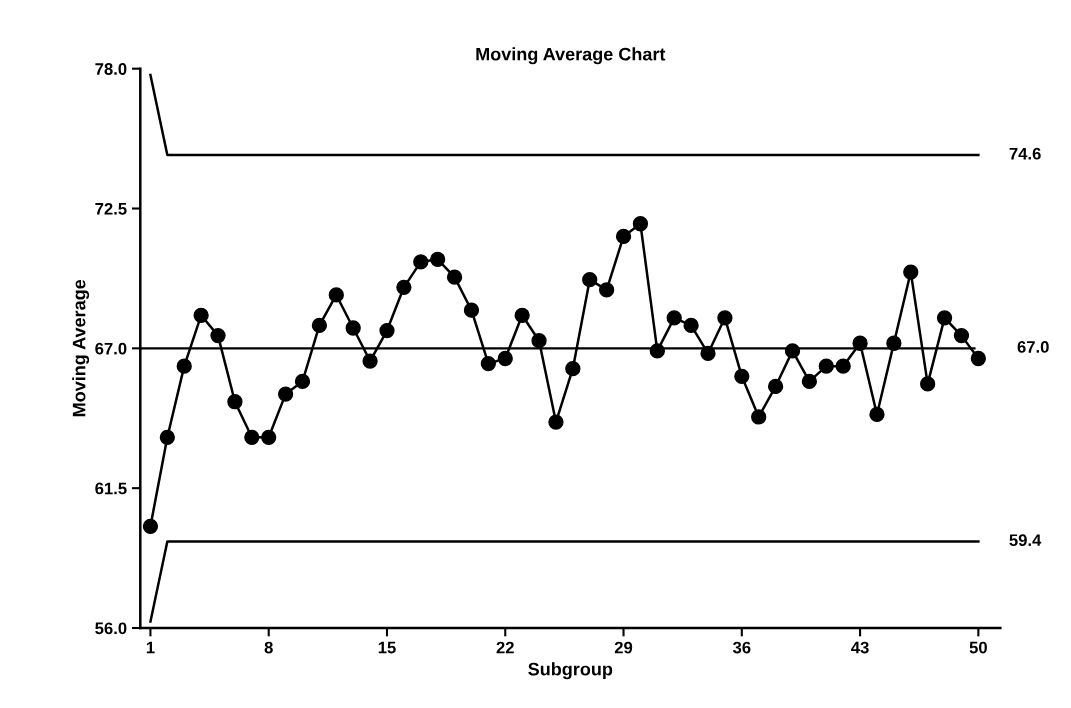 This screenshot has height=708, width=1071. Describe the element at coordinates (1033, 347) in the screenshot. I see `ref-line-label: 67.0` at that location.